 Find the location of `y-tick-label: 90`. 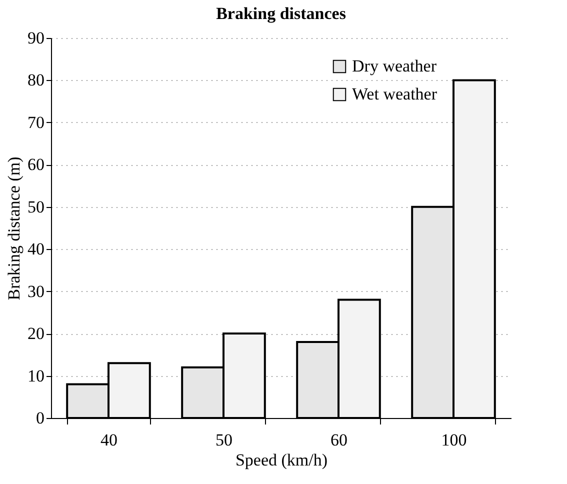

y-tick-label: 90 is located at coordinates (36, 38).